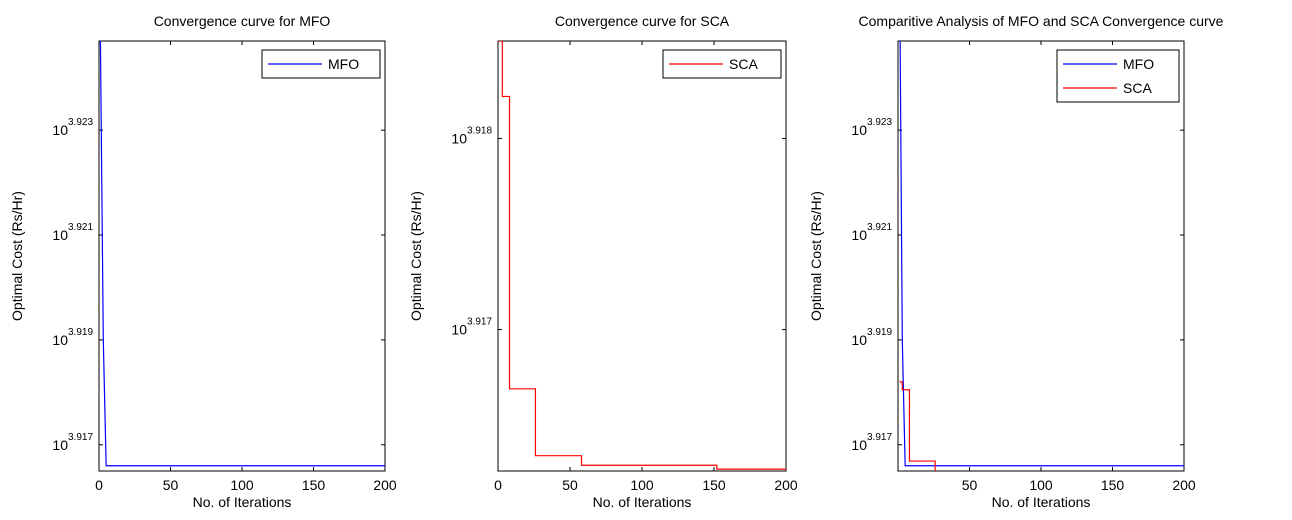 The height and width of the screenshot is (520, 1292). I want to click on chart-title: Convergence curve for MFO, so click(242, 21).